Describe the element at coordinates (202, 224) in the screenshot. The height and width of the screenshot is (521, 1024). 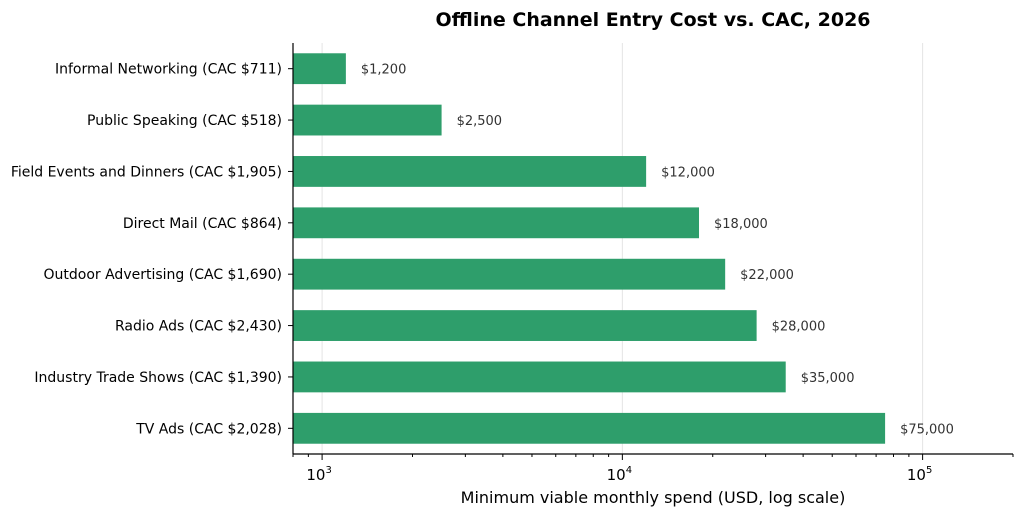
I see `category-label: Direct Mail (CAC $864)` at that location.